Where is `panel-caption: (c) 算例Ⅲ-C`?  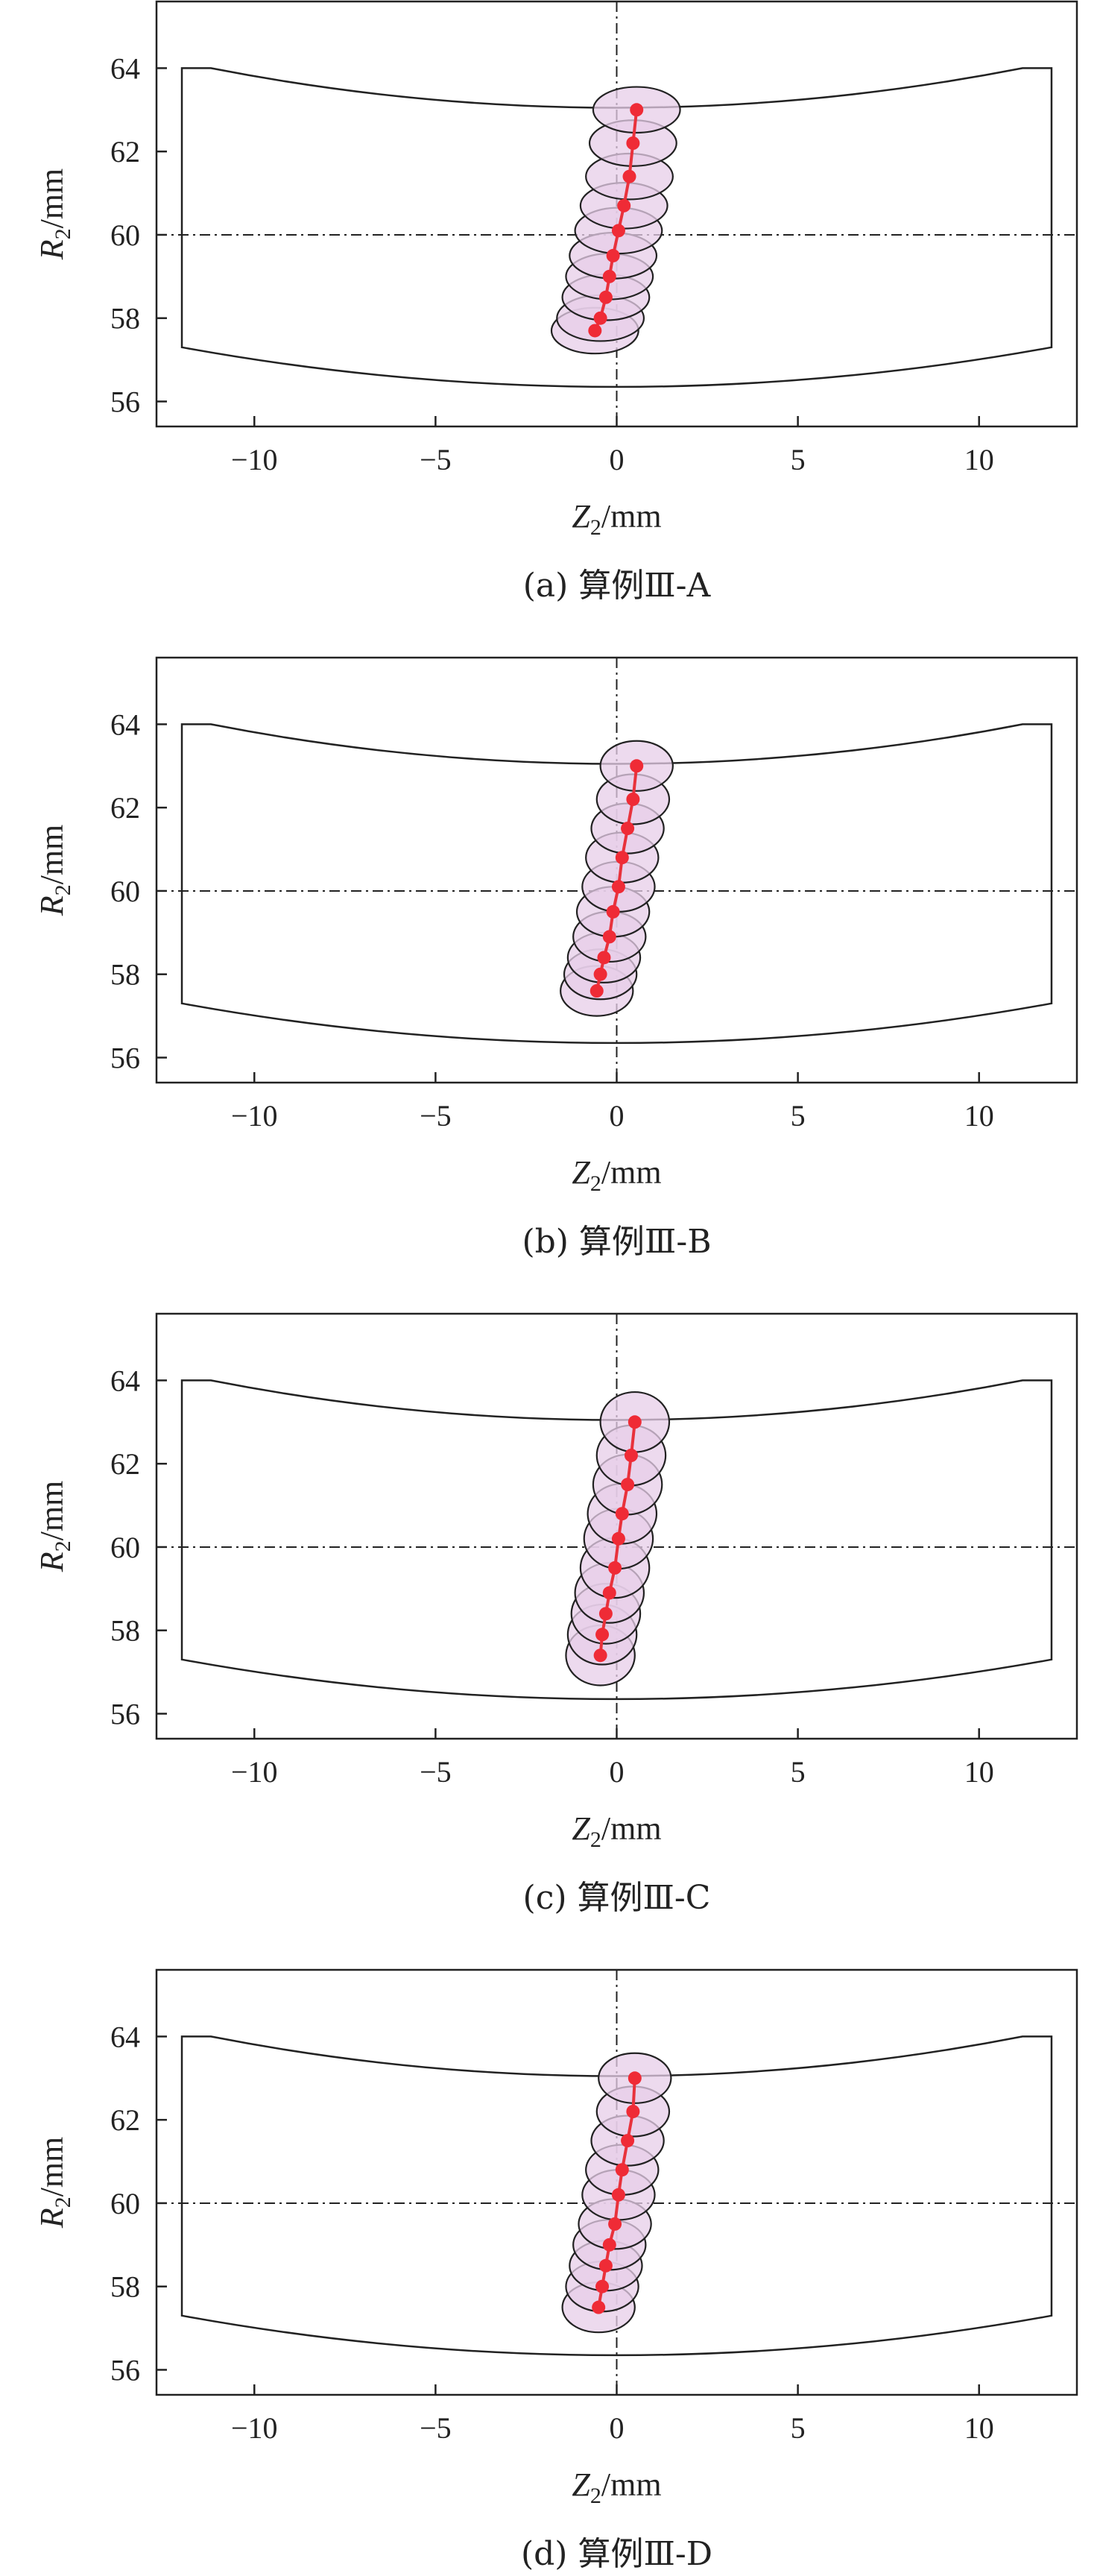
panel-caption: (c) 算例Ⅲ-C is located at coordinates (617, 1898).